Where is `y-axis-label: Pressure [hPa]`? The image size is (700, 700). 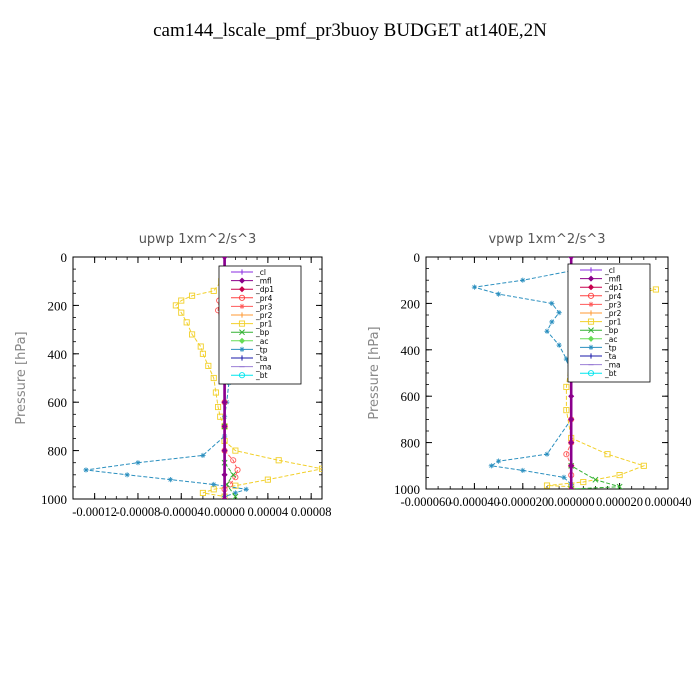 y-axis-label: Pressure [hPa] is located at coordinates (374, 372).